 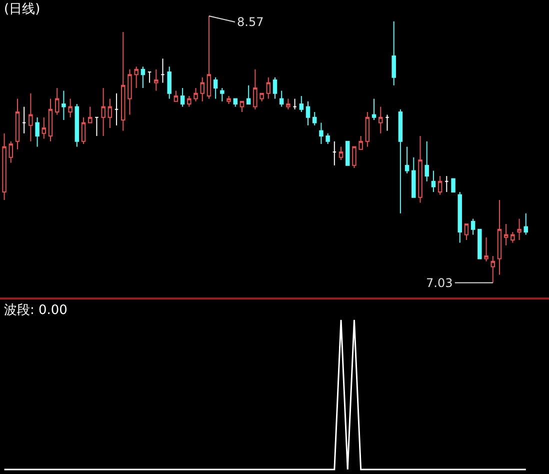 What do you see at coordinates (250, 22) in the screenshot?
I see `annotation: 8.57` at bounding box center [250, 22].